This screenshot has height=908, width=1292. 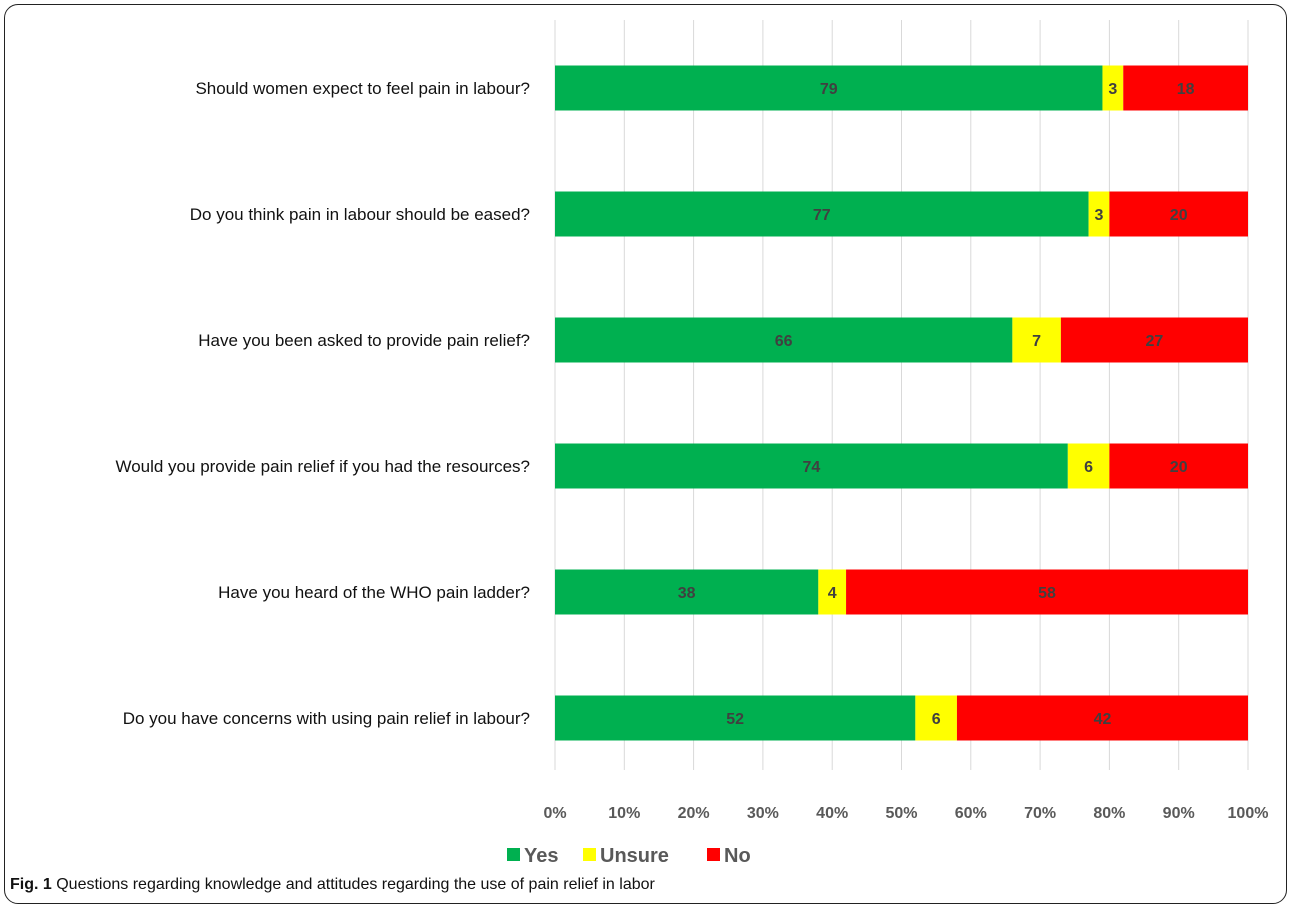 I want to click on x-tick-label: 30%, so click(x=763, y=813).